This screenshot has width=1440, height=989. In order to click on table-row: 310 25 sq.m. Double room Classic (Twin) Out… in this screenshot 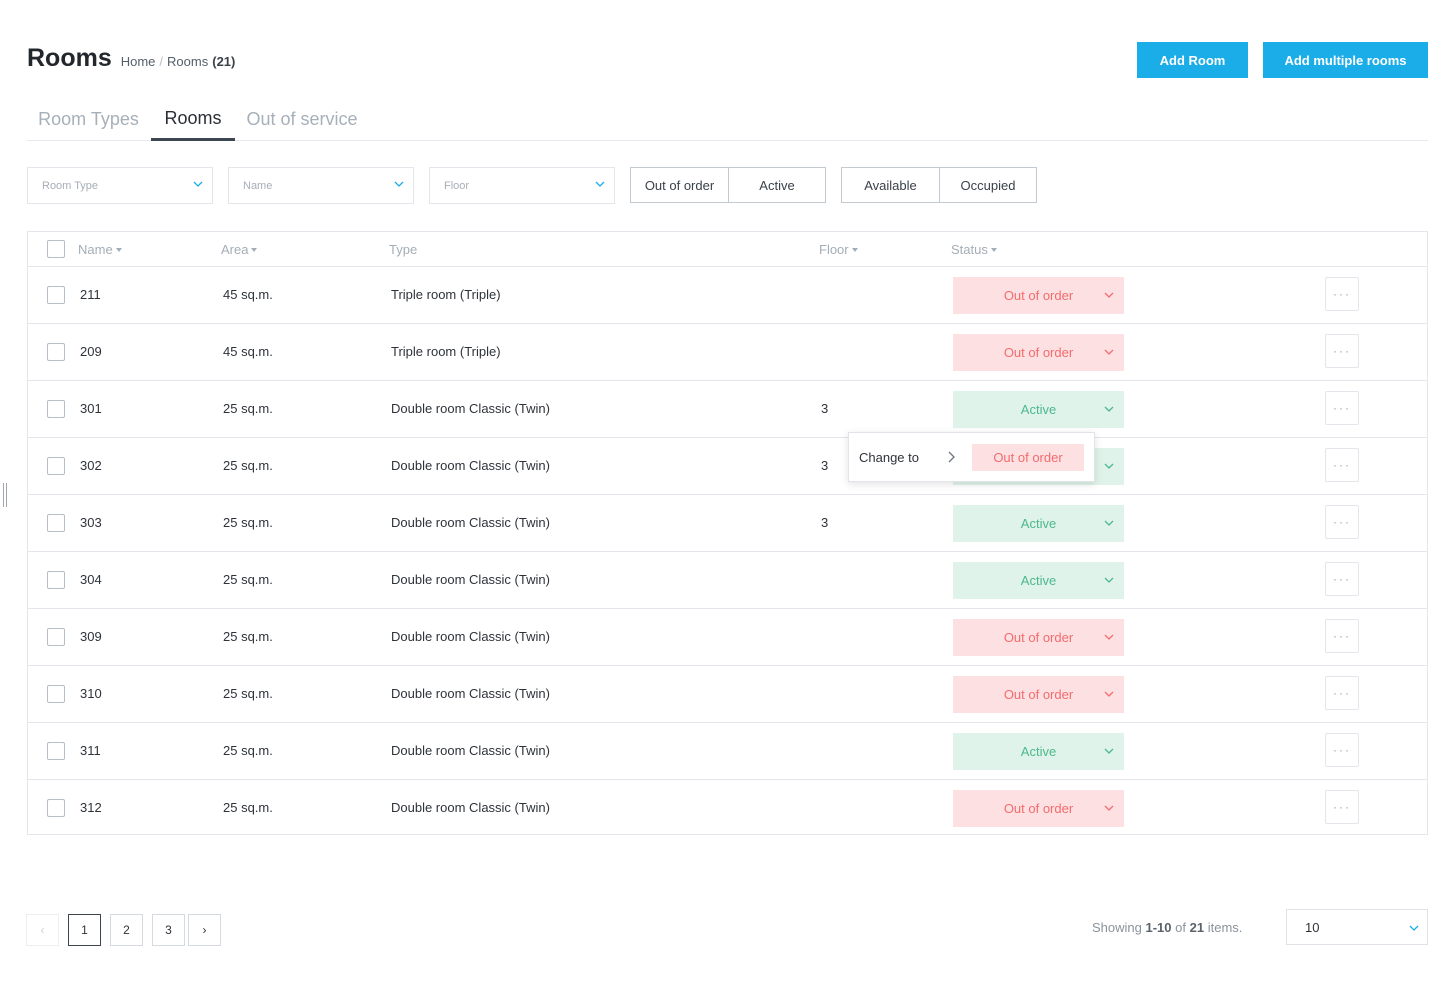, I will do `click(727, 694)`.